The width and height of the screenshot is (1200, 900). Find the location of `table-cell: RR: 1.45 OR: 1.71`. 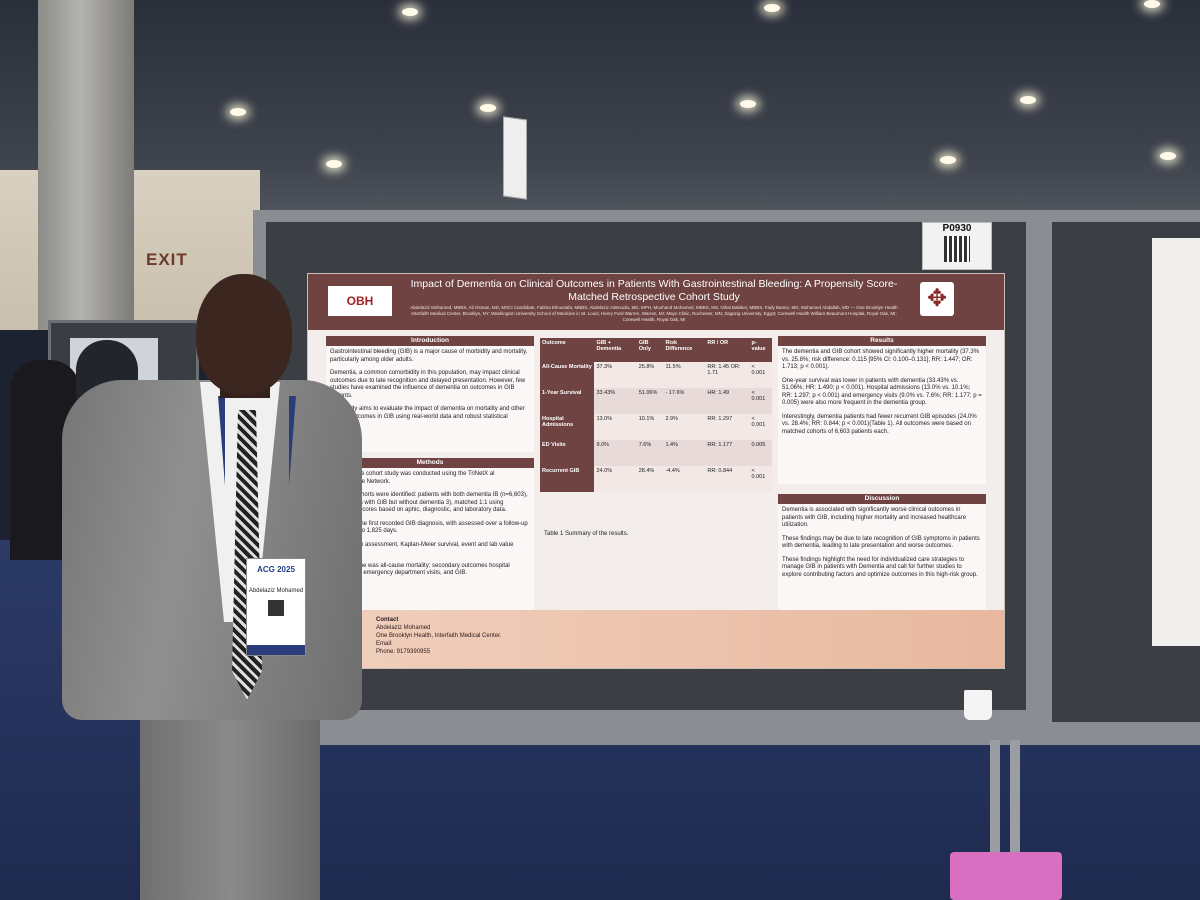

table-cell: RR: 1.45 OR: 1.71 is located at coordinates (727, 375).